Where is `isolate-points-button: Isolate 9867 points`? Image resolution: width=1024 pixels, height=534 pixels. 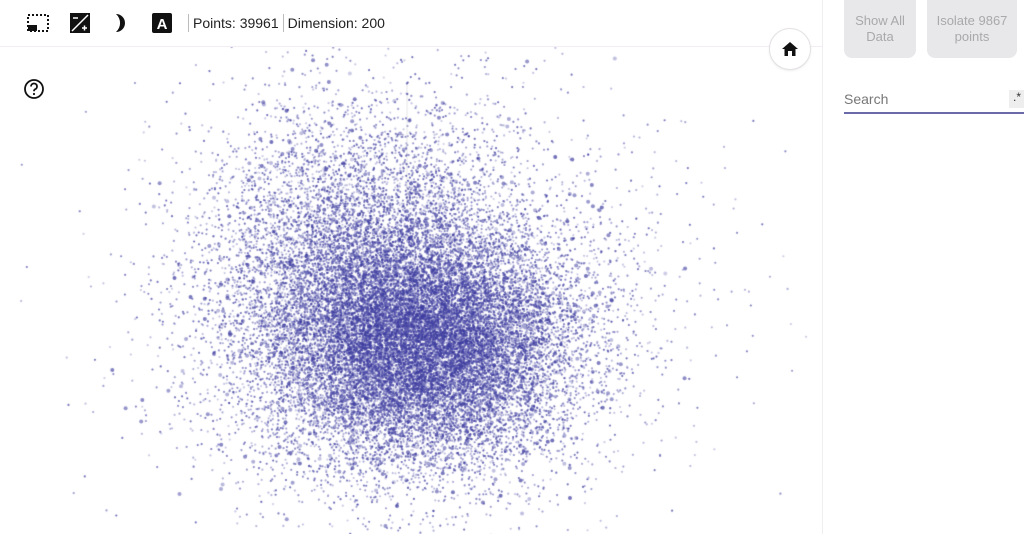
isolate-points-button: Isolate 9867 points is located at coordinates (972, 29).